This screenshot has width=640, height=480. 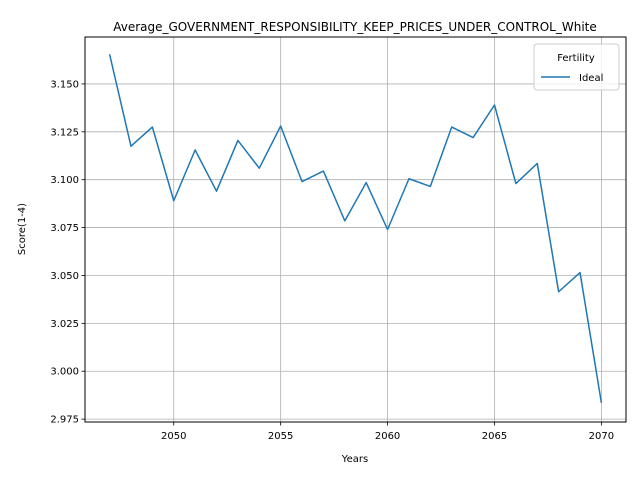 I want to click on x-tick-label: 2065, so click(x=494, y=436).